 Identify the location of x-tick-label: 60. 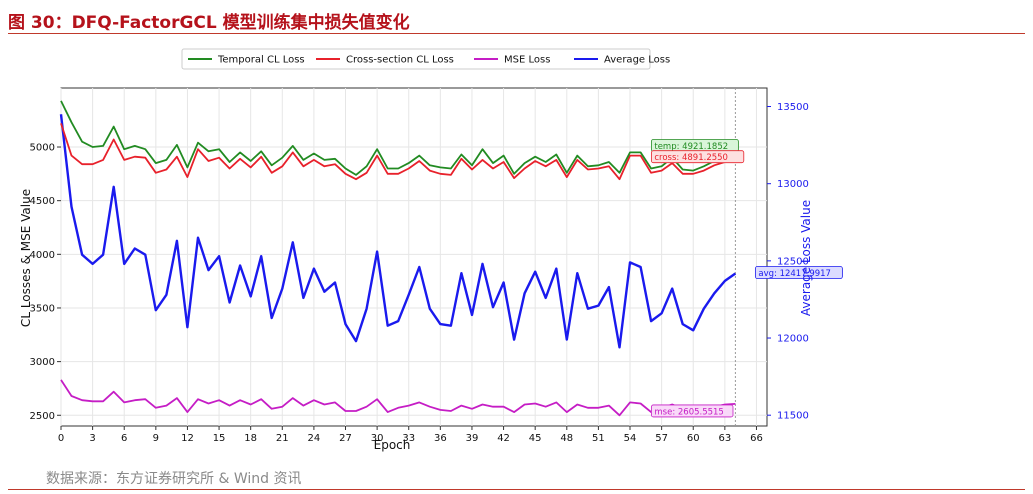
(693, 438).